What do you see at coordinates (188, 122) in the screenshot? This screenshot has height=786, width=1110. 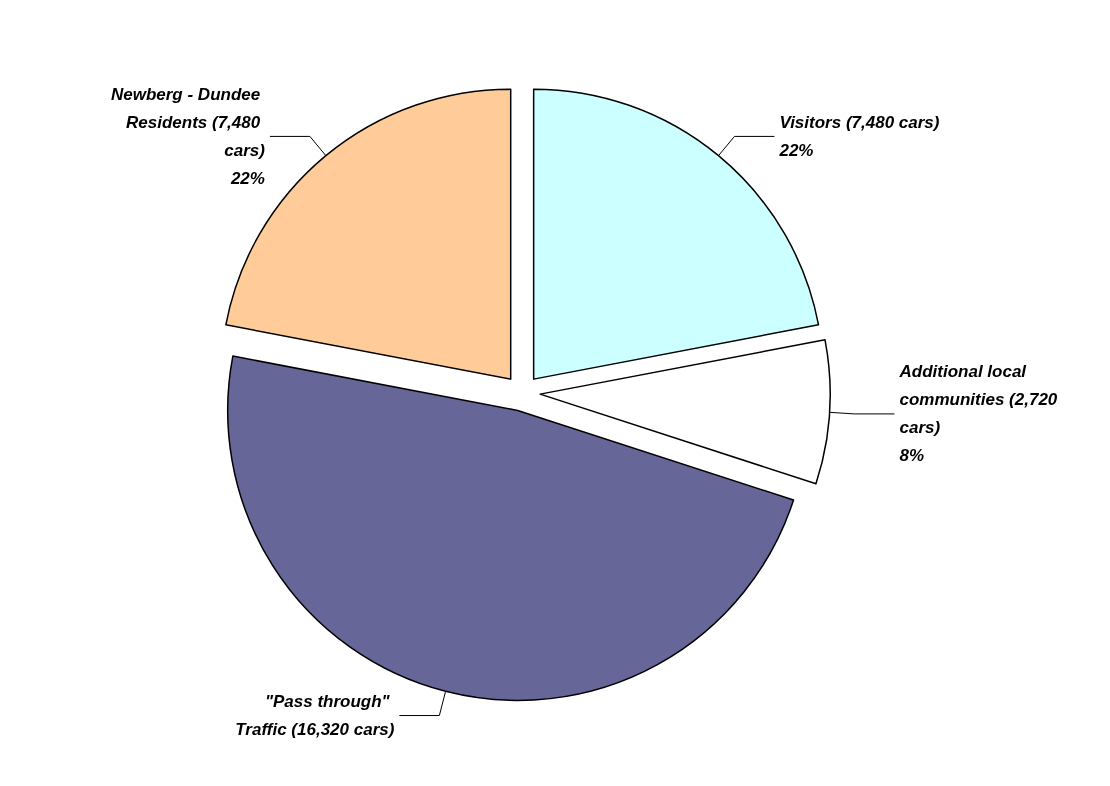 I see `slice-label: Newberg - Dundee Residents (7,480 cars)` at bounding box center [188, 122].